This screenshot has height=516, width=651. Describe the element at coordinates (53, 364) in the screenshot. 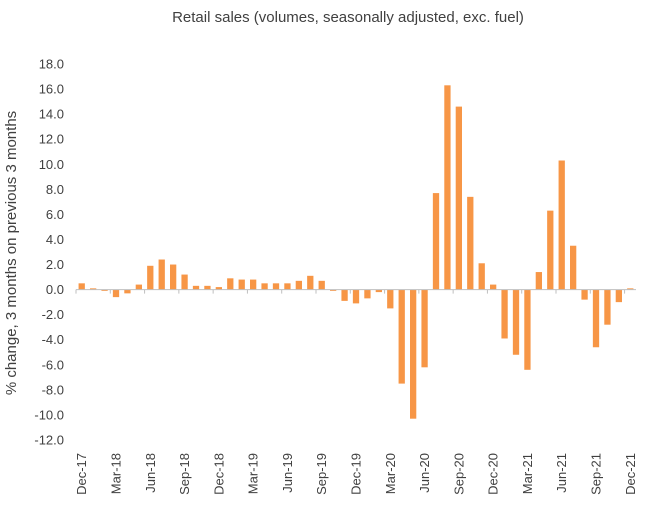

I see `y-tick-label: -6.0` at that location.